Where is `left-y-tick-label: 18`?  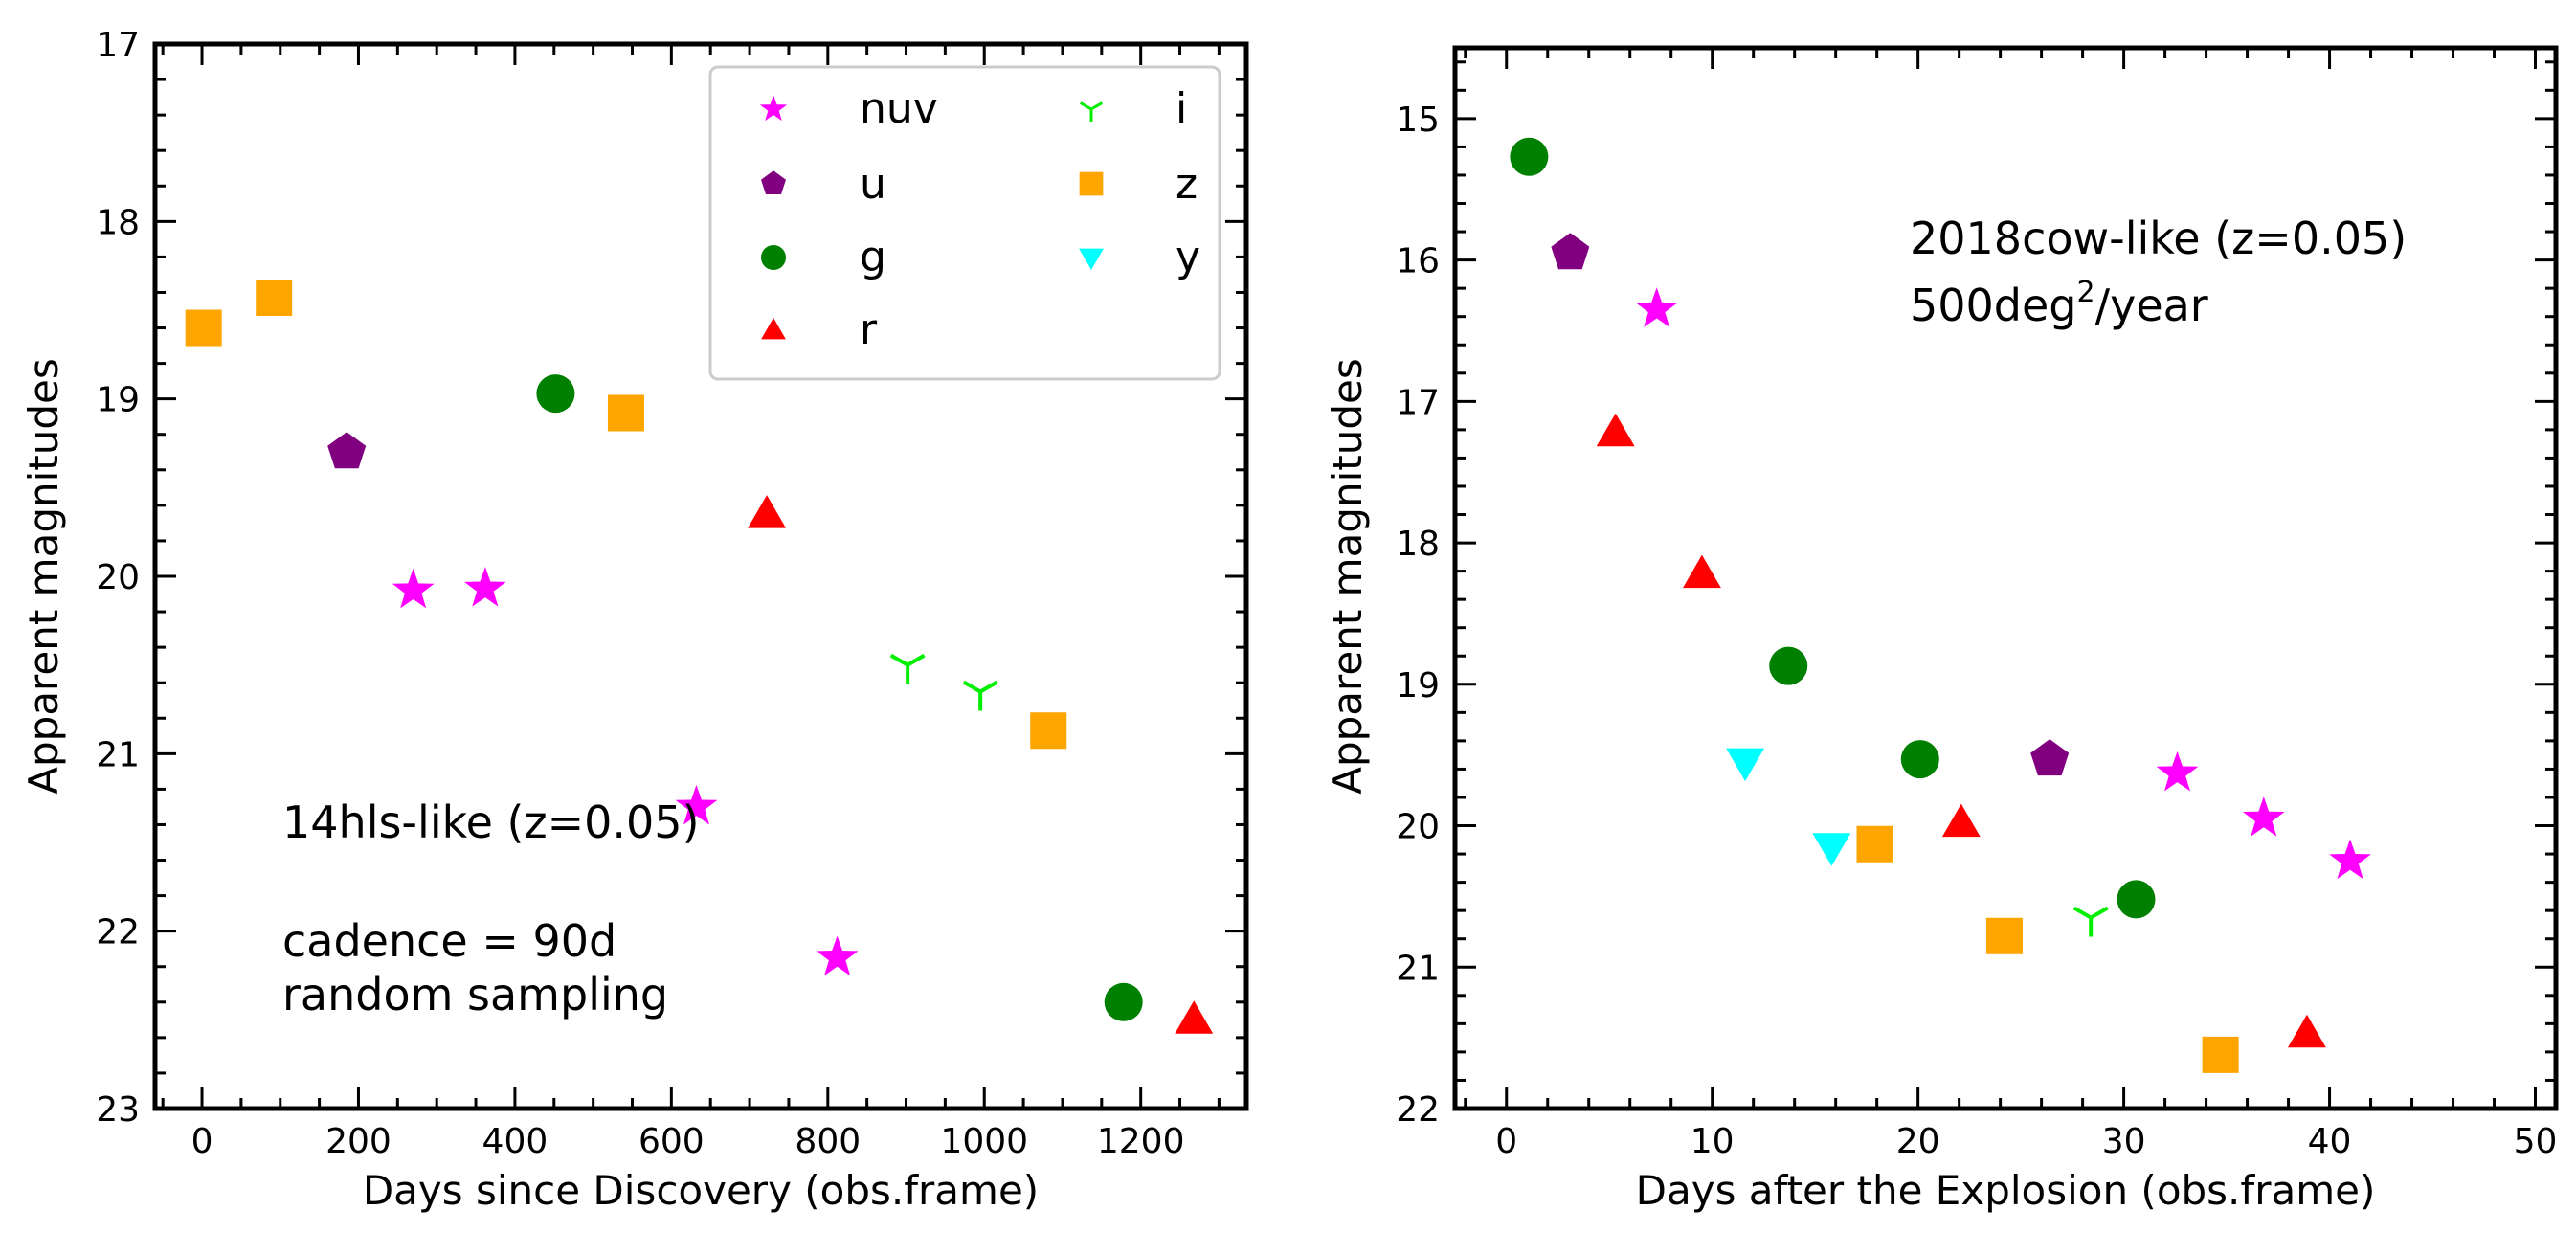 left-y-tick-label: 18 is located at coordinates (118, 222).